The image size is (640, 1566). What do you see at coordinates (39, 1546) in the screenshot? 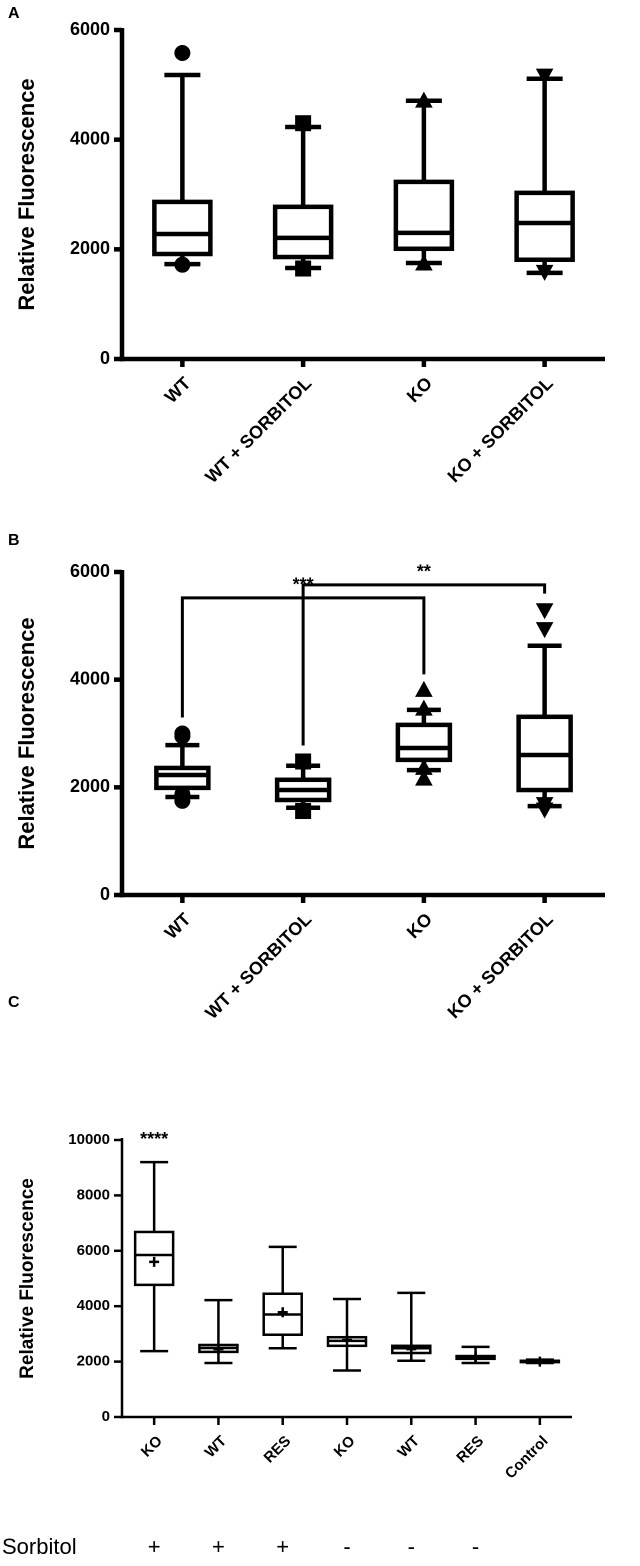
I see `row-label: Sorbitol` at bounding box center [39, 1546].